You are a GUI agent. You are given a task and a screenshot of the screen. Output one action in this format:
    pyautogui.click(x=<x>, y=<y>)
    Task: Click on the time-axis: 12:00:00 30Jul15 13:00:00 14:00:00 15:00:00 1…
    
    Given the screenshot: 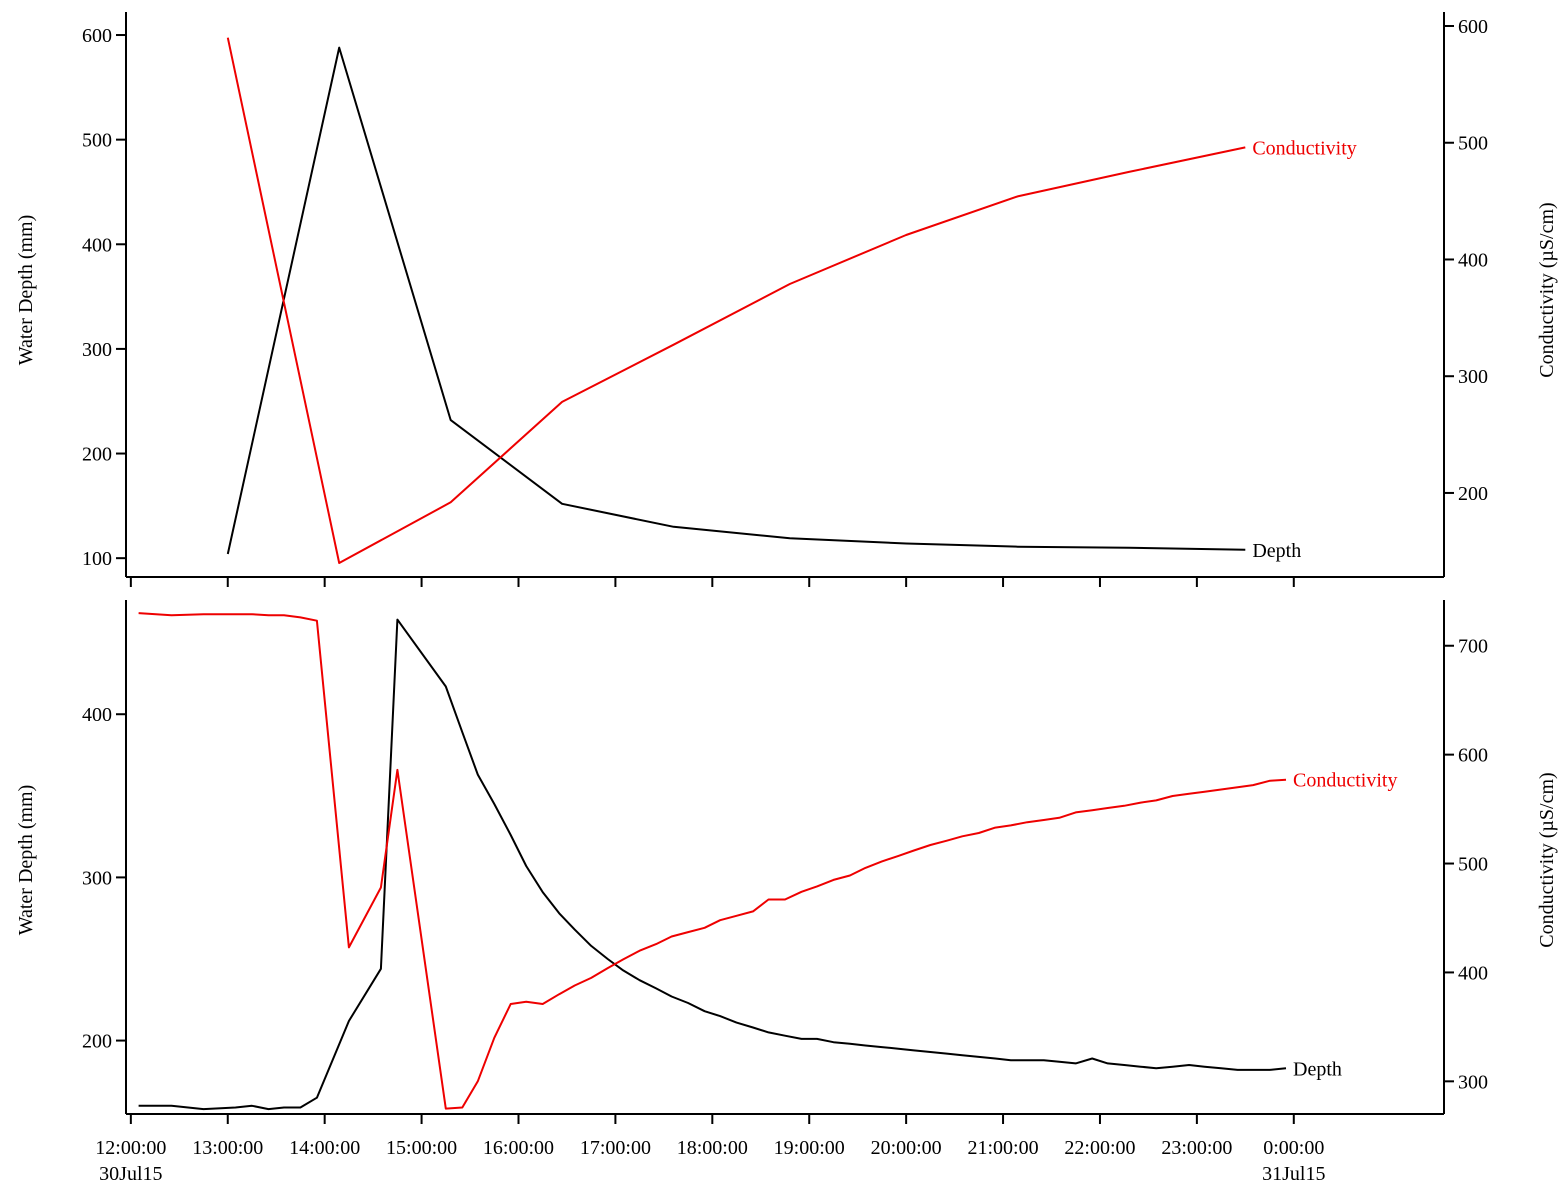 What is the action you would take?
    pyautogui.click(x=710, y=1161)
    